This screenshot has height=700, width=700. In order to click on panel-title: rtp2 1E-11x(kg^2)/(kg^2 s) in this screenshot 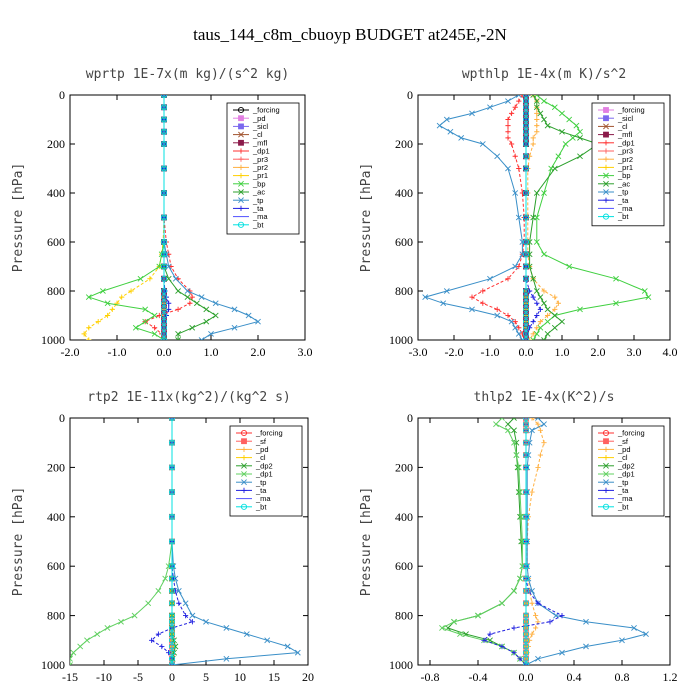, I will do `click(189, 397)`.